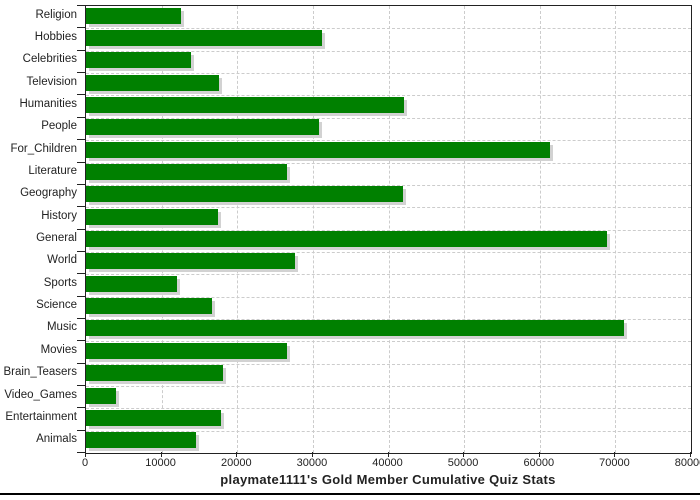  What do you see at coordinates (318, 149) in the screenshot?
I see `bar-for_children` at bounding box center [318, 149].